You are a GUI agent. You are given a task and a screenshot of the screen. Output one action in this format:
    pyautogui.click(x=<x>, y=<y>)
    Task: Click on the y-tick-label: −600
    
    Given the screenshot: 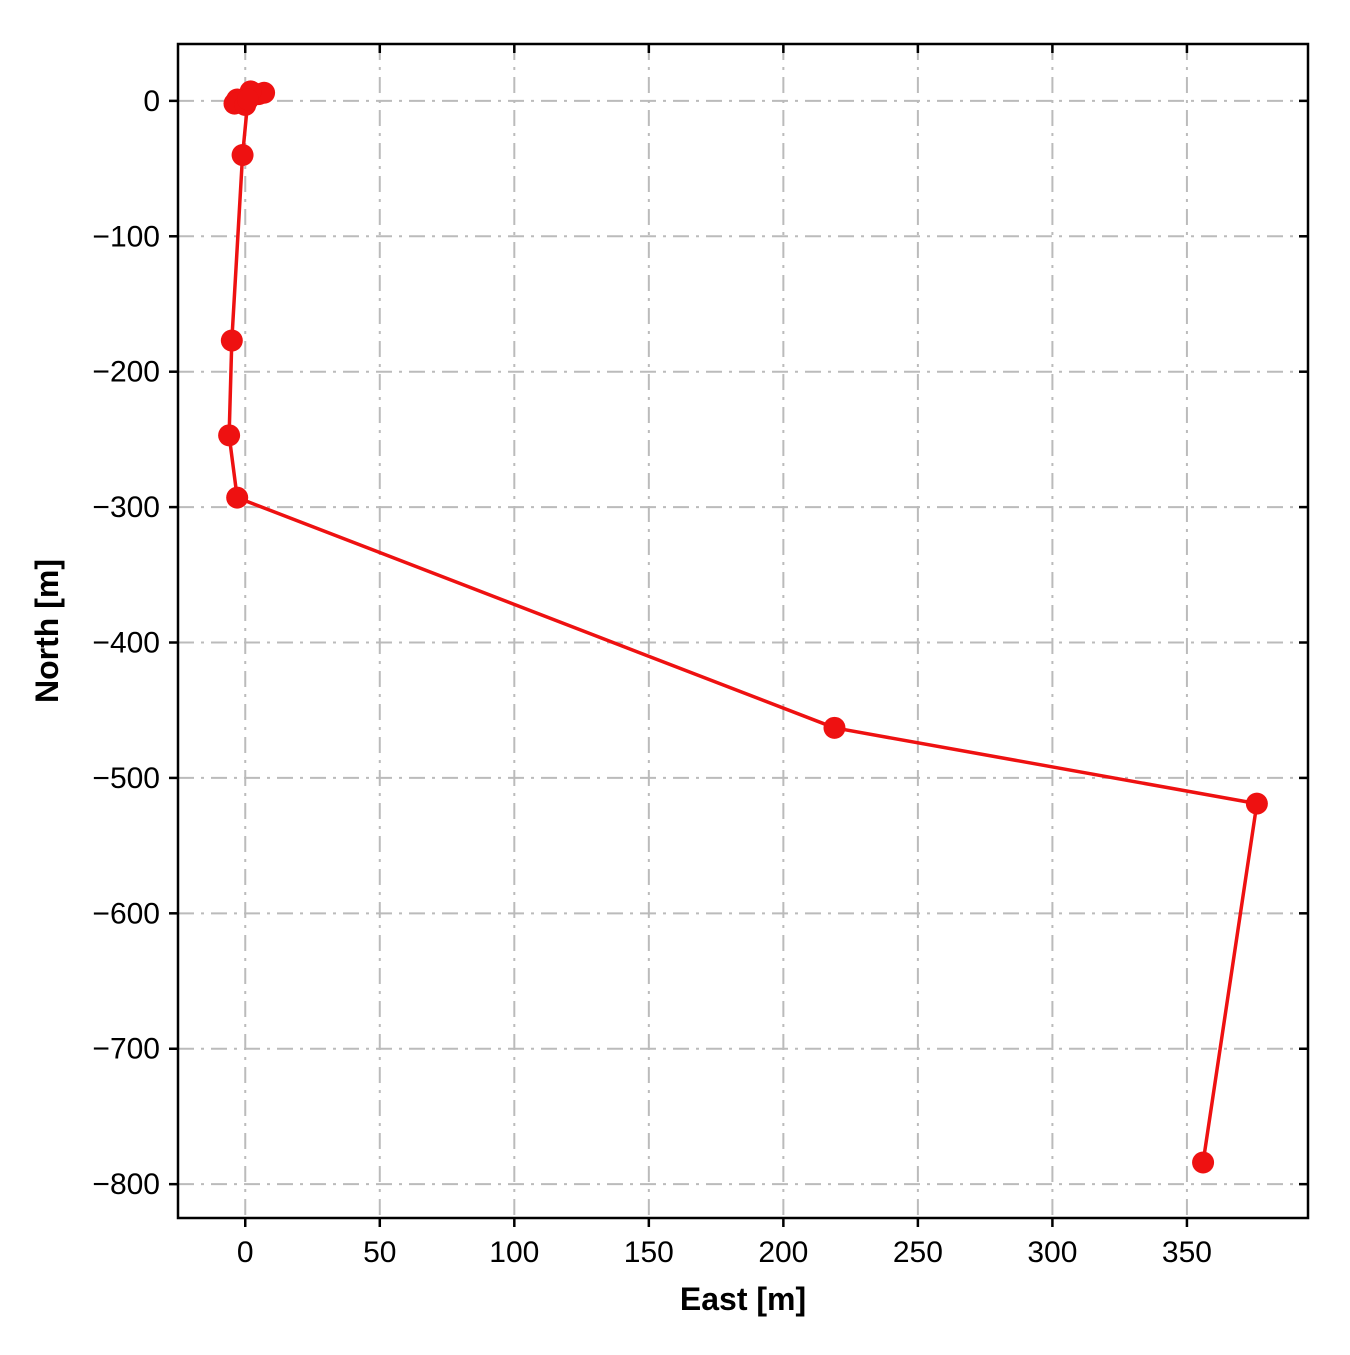 What is the action you would take?
    pyautogui.click(x=126, y=913)
    